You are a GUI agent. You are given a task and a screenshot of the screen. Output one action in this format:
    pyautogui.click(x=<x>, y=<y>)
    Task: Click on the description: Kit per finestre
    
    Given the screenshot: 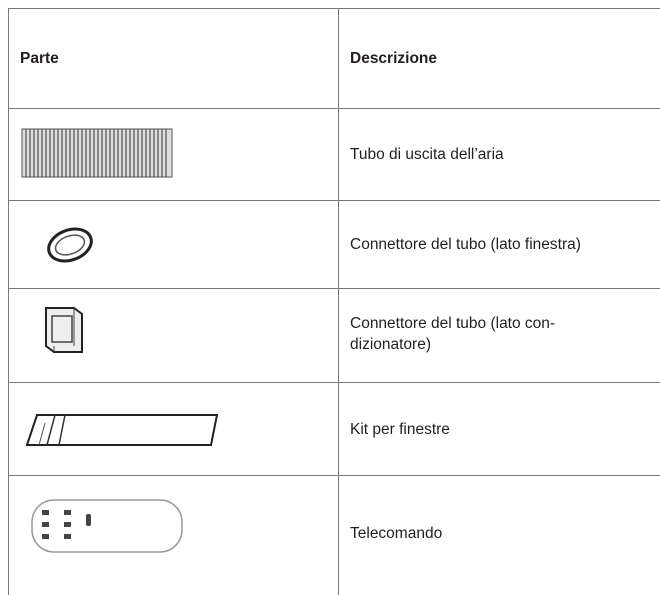 What is the action you would take?
    pyautogui.click(x=400, y=429)
    